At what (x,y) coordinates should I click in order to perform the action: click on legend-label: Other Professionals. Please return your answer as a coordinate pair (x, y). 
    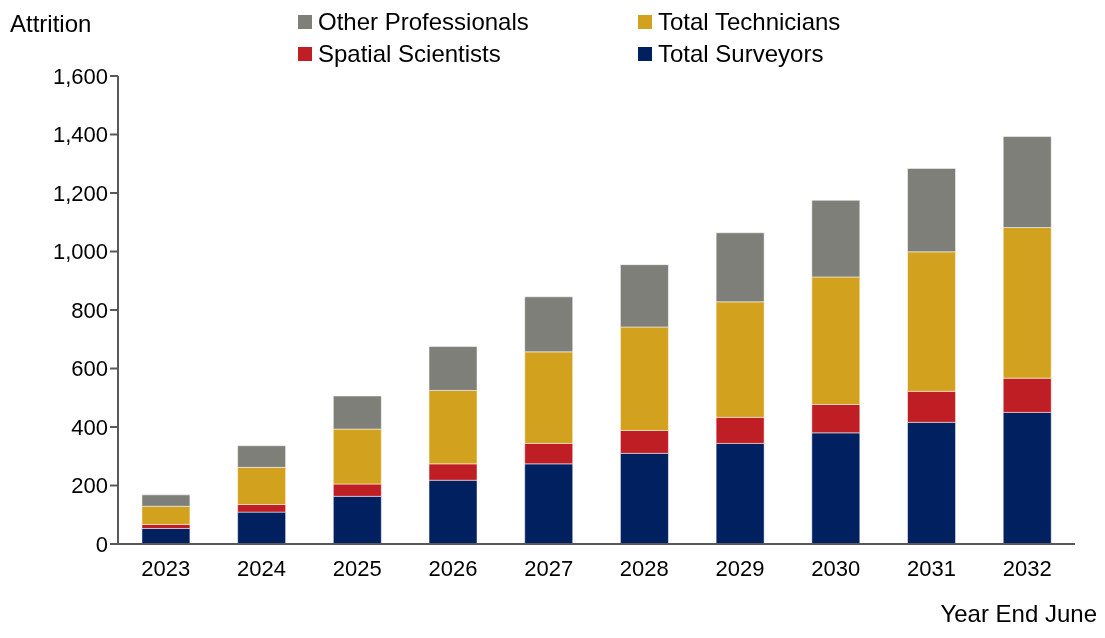
    Looking at the image, I should click on (423, 22).